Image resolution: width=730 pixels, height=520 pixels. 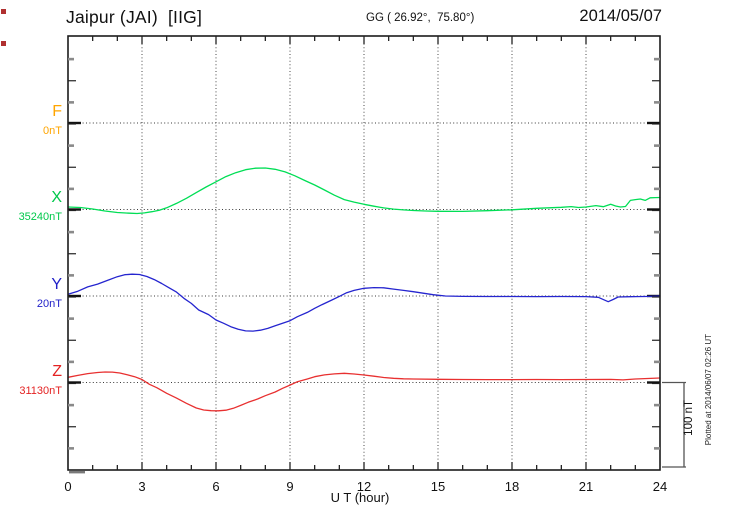 I want to click on x-tick-label: 9, so click(x=289, y=486).